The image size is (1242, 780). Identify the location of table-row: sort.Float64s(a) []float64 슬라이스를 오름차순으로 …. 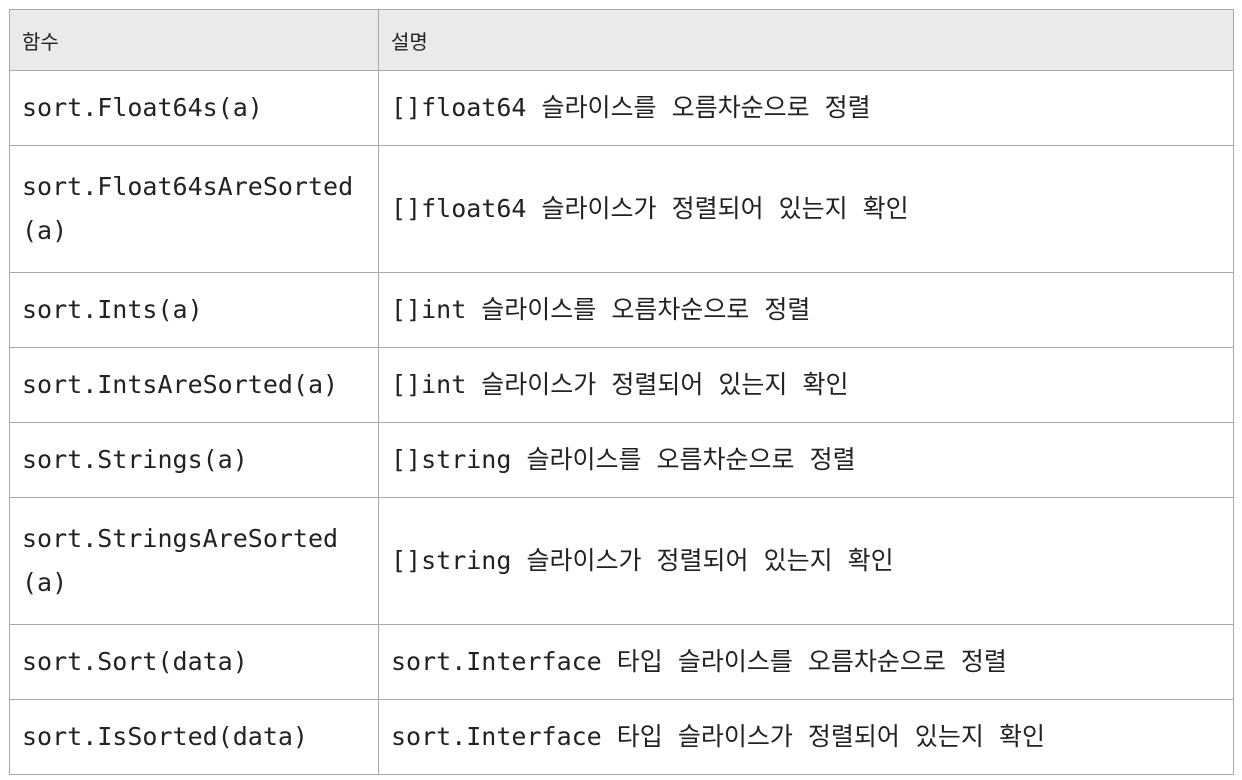
(621, 108).